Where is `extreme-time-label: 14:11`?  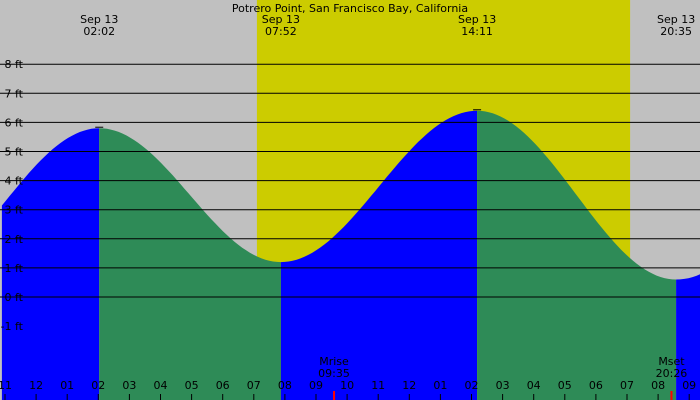 extreme-time-label: 14:11 is located at coordinates (477, 31).